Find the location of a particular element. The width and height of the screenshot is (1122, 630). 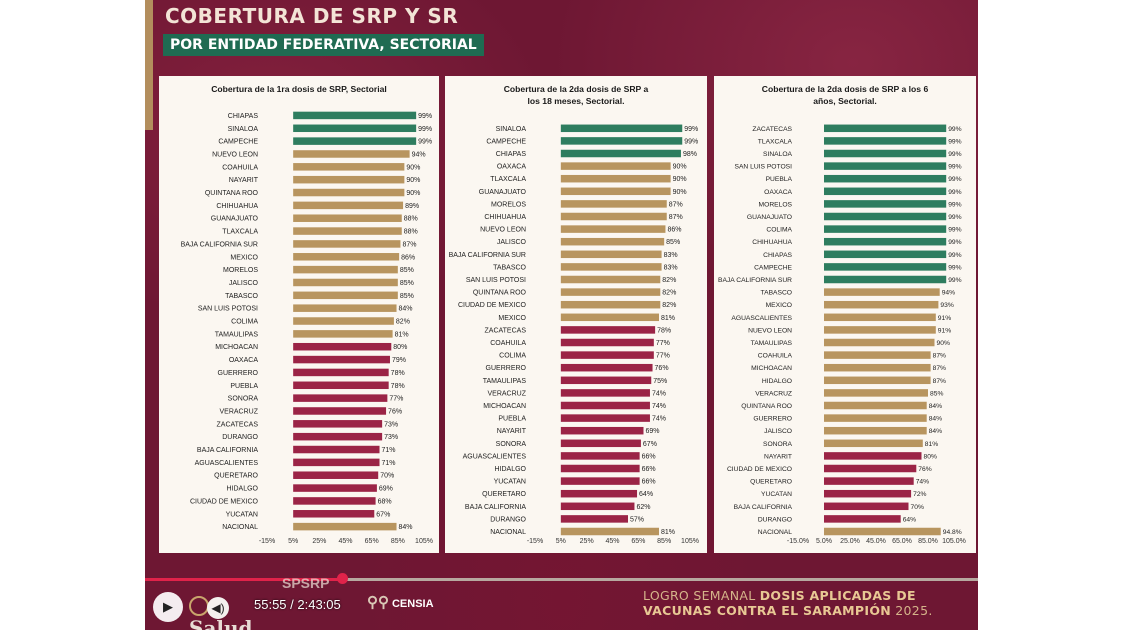

category-label: DURANGO is located at coordinates (775, 519).